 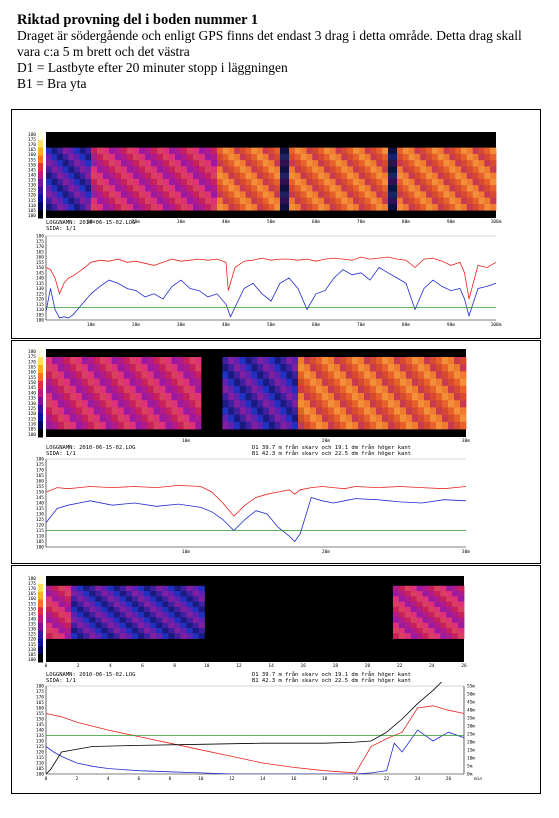 What do you see at coordinates (32, 373) in the screenshot?
I see `scale-tick-label: 160` at bounding box center [32, 373].